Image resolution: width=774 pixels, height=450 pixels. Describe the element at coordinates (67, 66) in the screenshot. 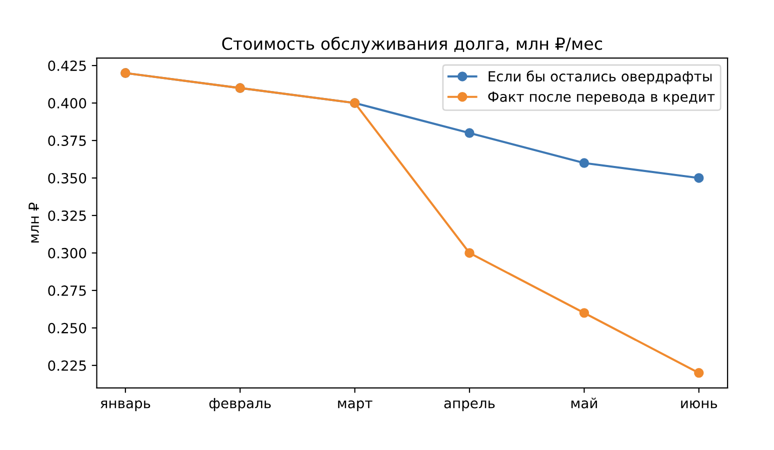

I see `y-tick-label: 0.425` at that location.